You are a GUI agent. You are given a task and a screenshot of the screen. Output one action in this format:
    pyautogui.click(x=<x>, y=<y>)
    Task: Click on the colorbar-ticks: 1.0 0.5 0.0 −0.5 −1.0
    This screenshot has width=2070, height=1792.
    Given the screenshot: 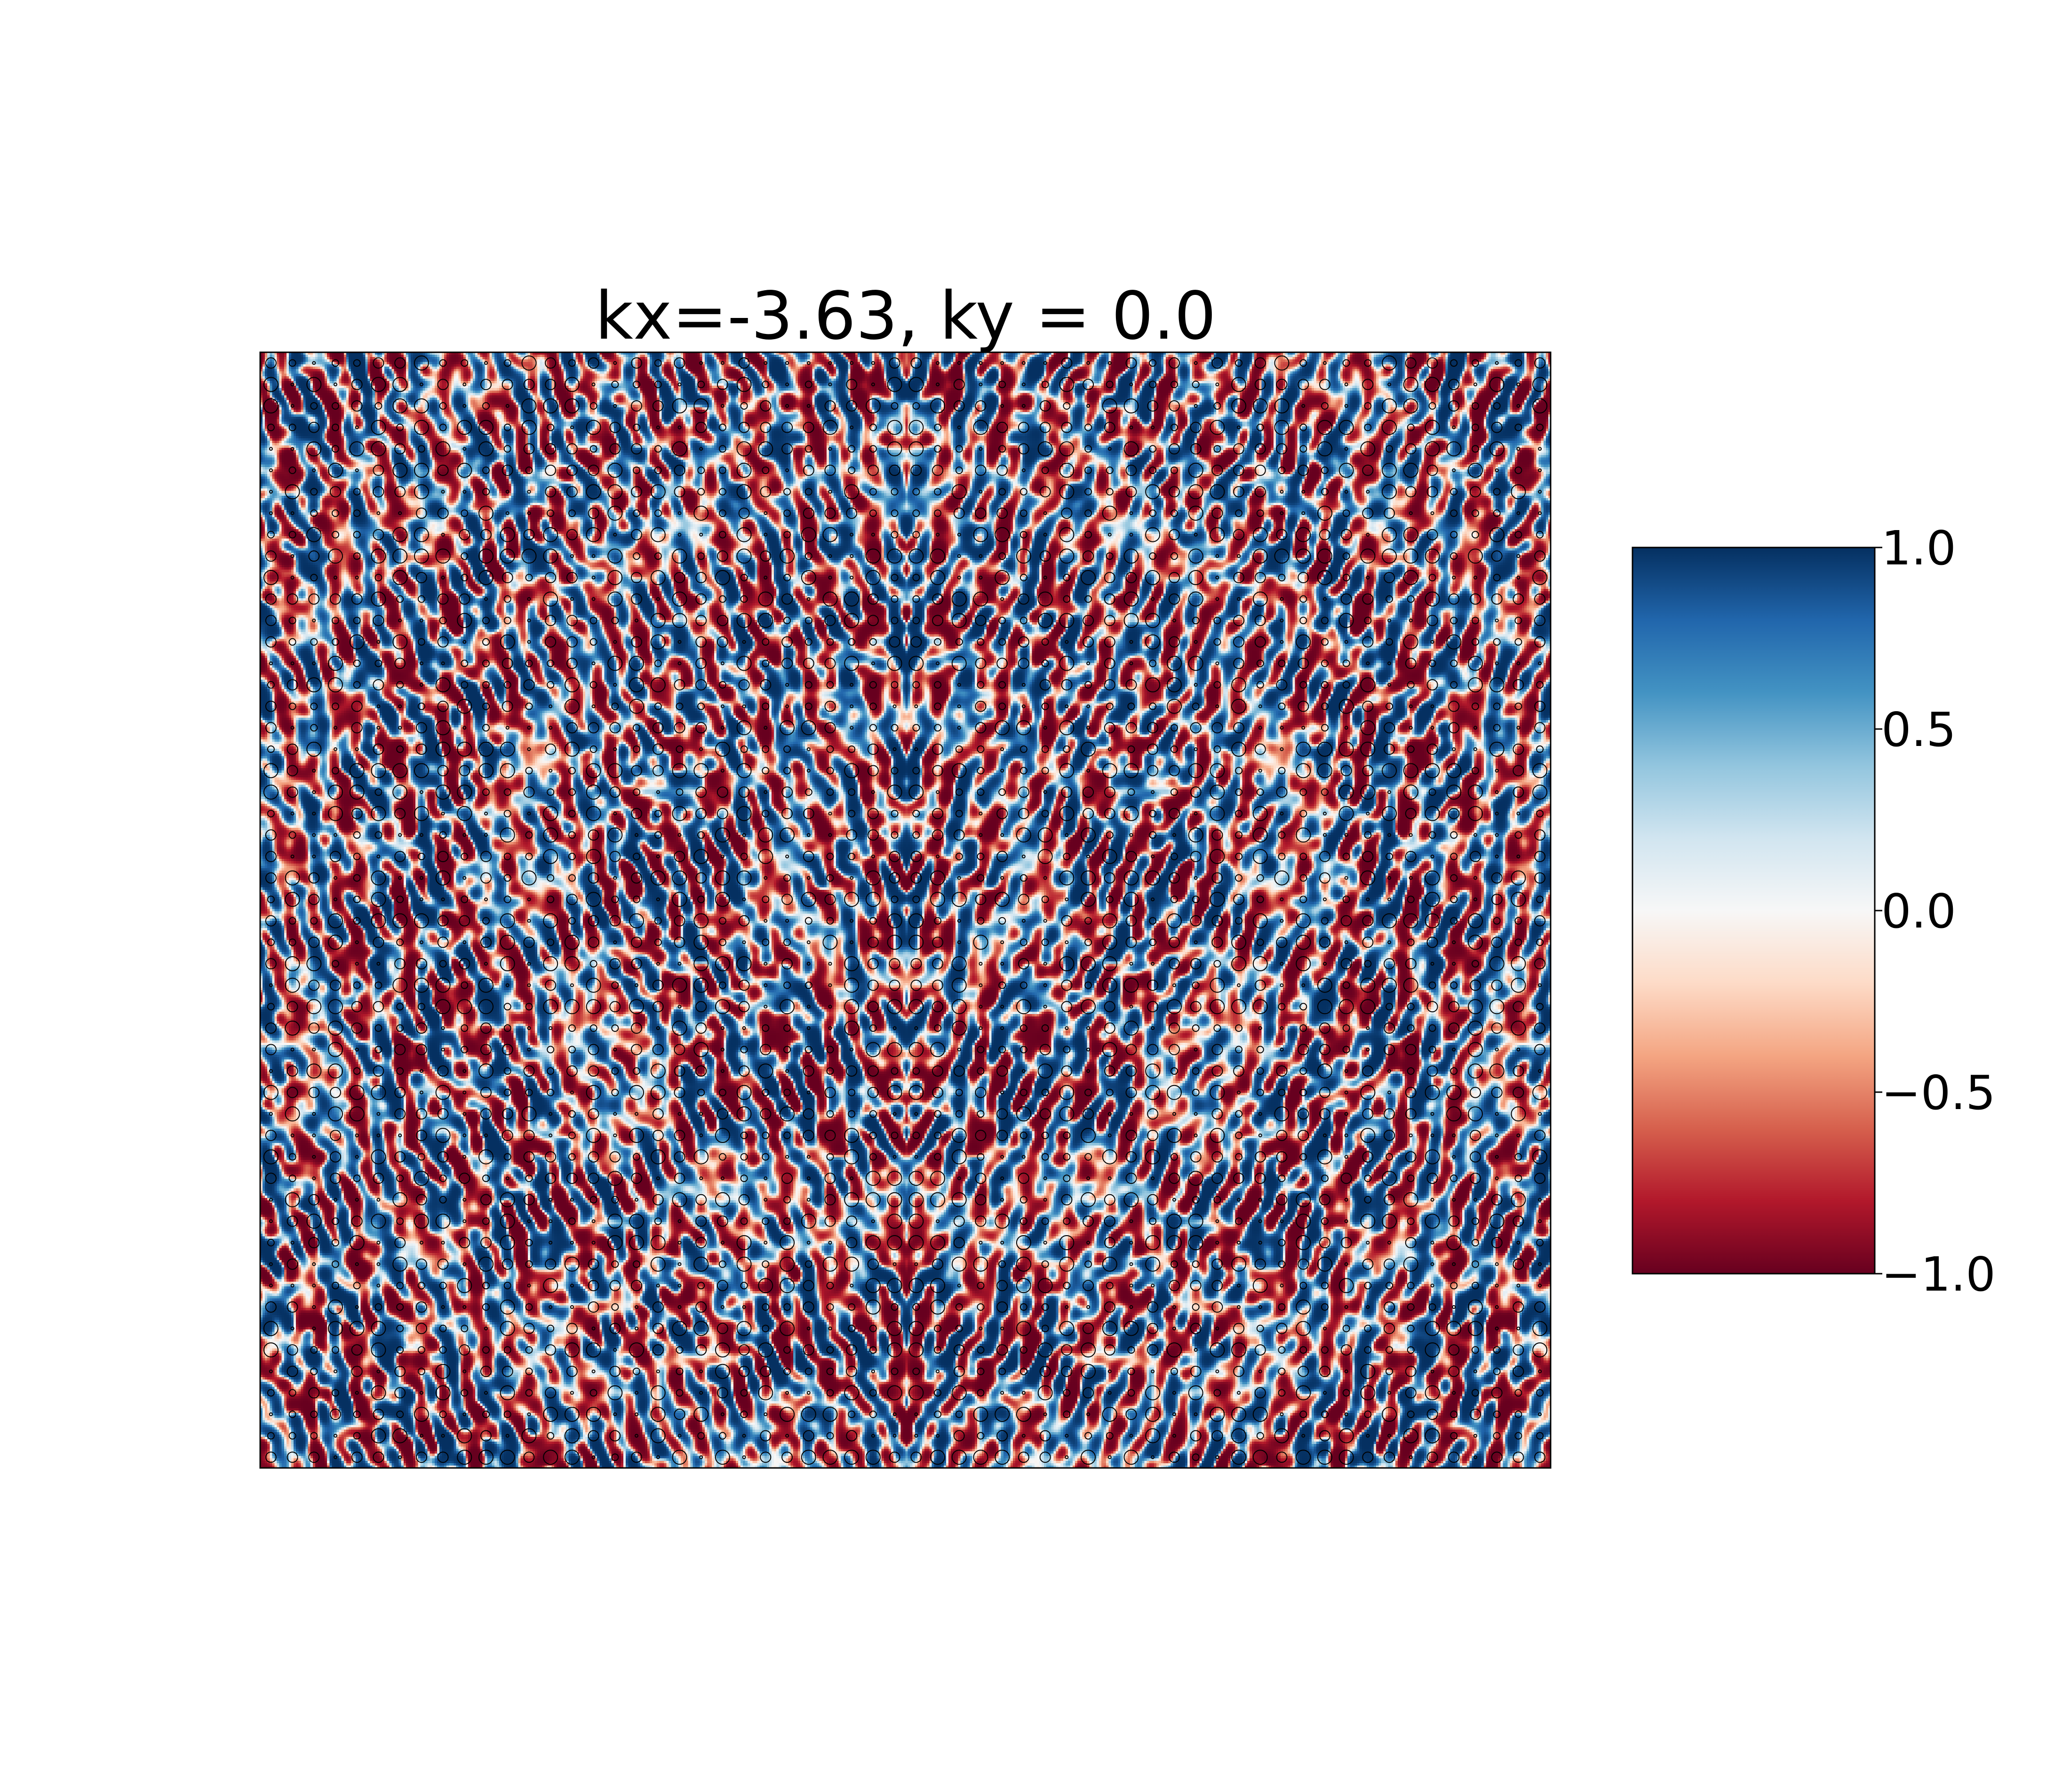 What is the action you would take?
    pyautogui.click(x=1935, y=912)
    